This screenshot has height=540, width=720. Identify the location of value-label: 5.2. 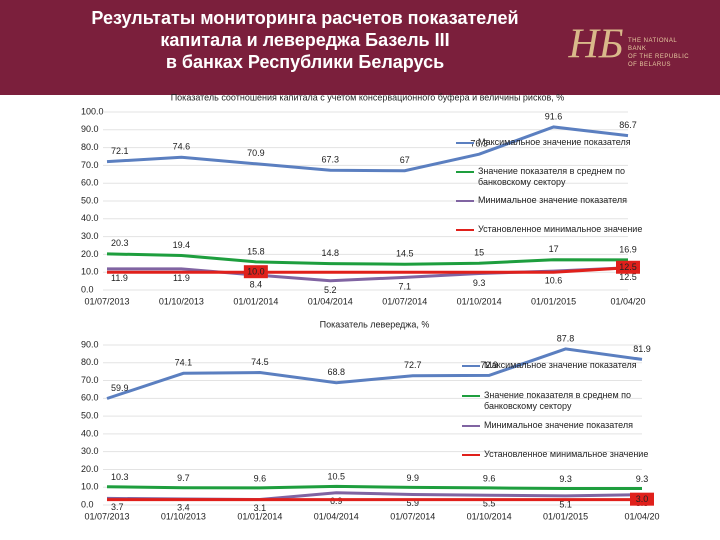
(330, 290).